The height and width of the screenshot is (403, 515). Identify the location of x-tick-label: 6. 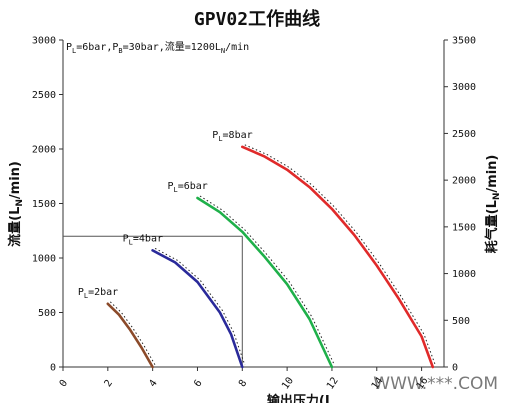
(198, 383).